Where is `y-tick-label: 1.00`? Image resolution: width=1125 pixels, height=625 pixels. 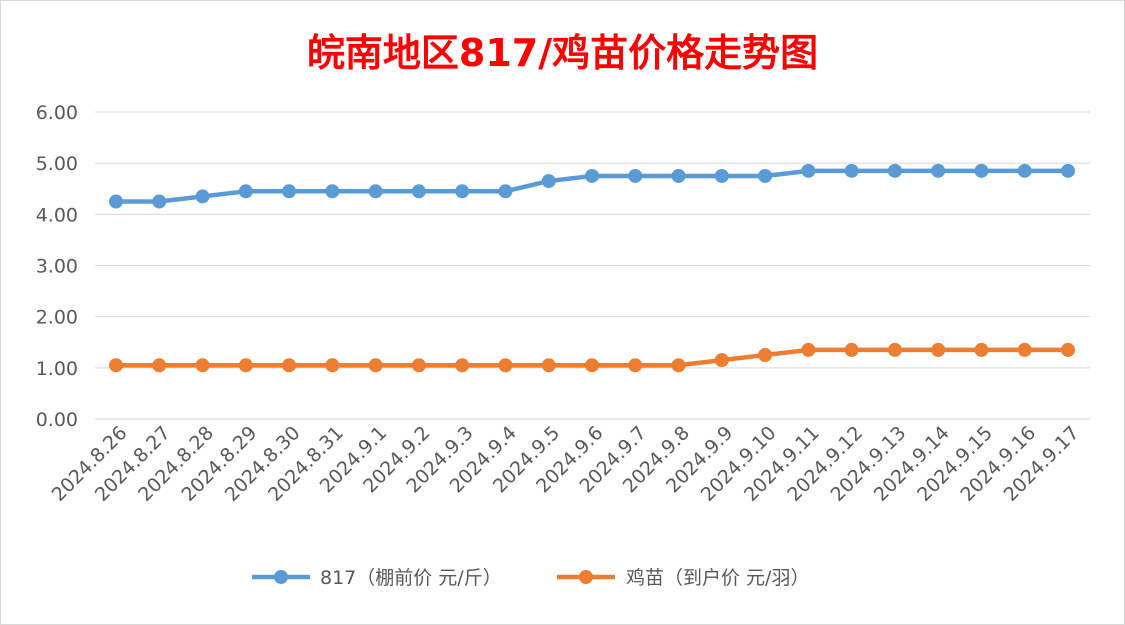 y-tick-label: 1.00 is located at coordinates (57, 369).